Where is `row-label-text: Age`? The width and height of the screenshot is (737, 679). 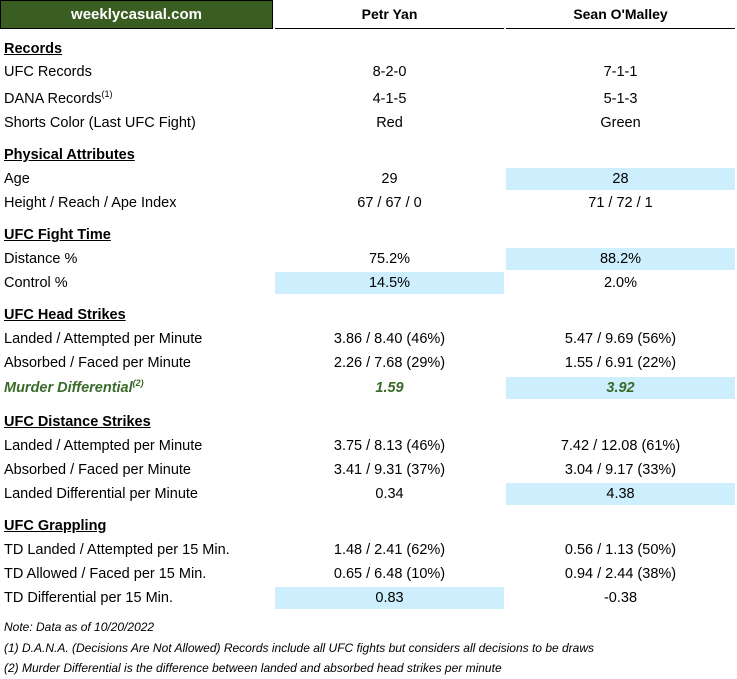
row-label-text: Age is located at coordinates (17, 179).